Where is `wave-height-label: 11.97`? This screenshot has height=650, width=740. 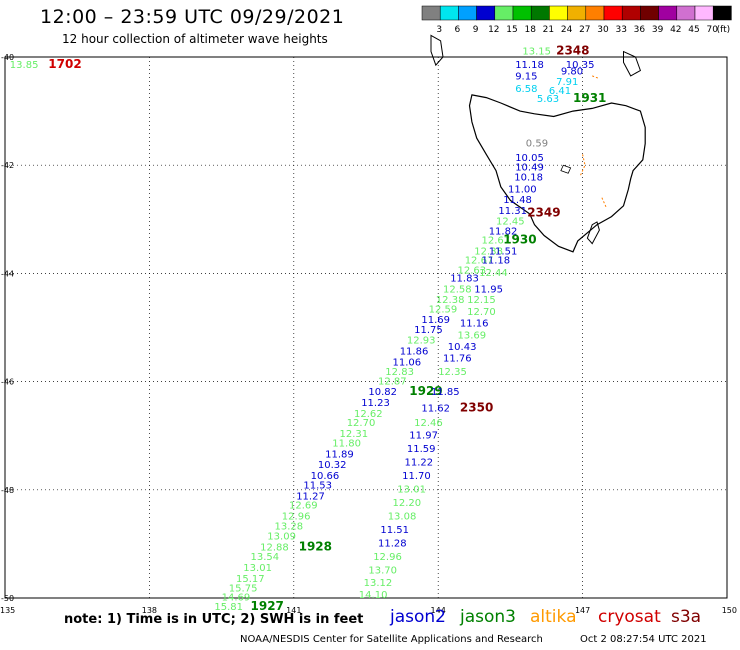
wave-height-label: 11.97 is located at coordinates (423, 435).